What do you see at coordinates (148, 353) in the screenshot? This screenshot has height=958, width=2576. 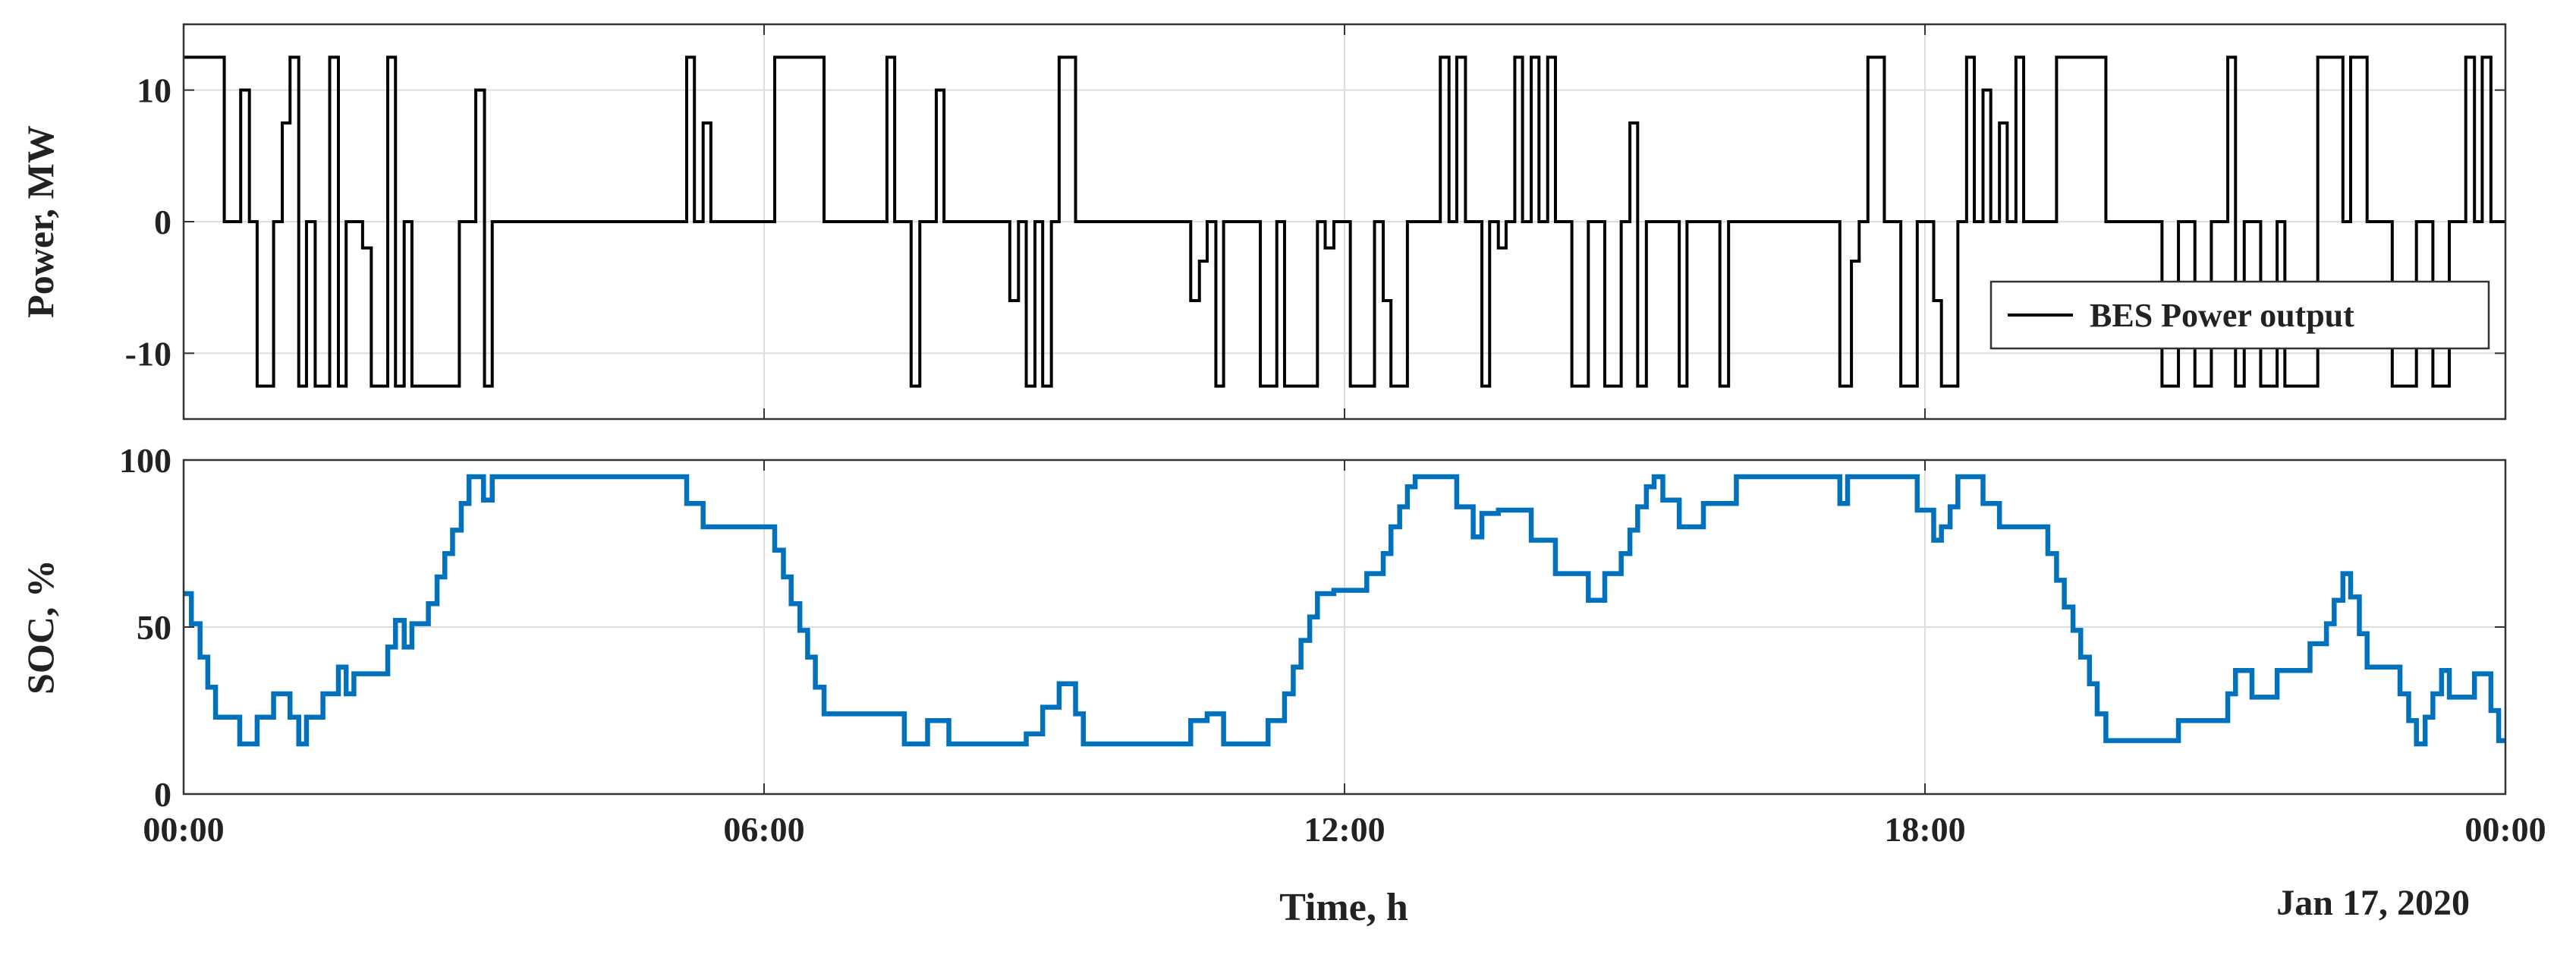 I see `y-tick-label: -10` at bounding box center [148, 353].